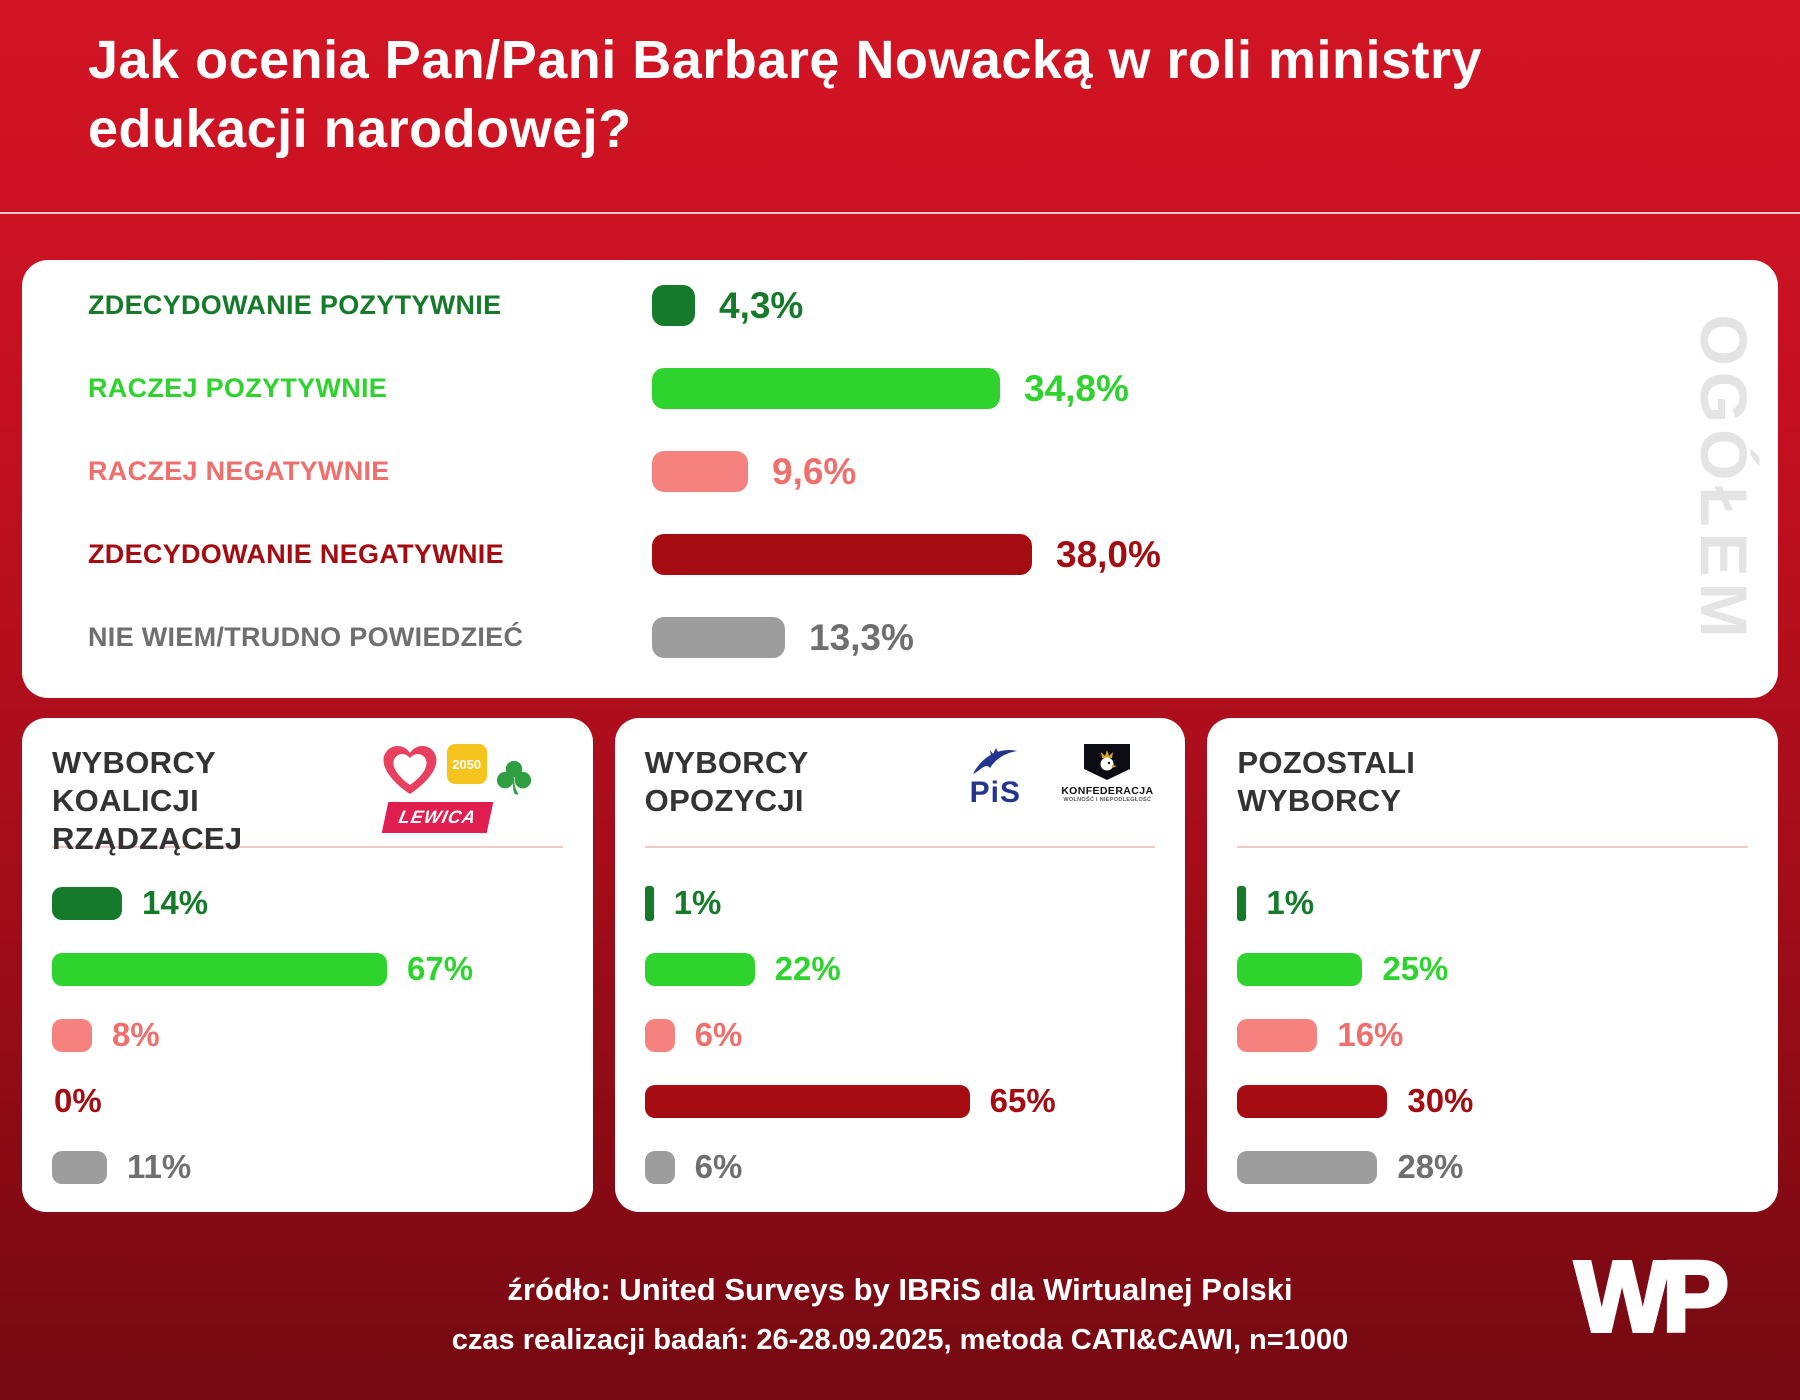  I want to click on value-label: 0%, so click(78, 1100).